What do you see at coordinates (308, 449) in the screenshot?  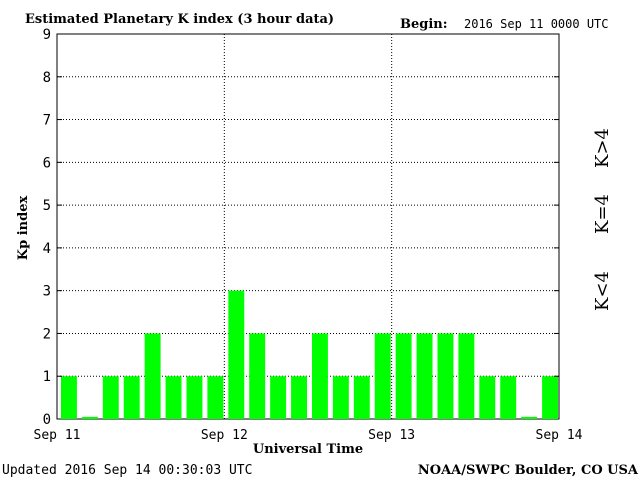 I see `x-axis-label: Universal Time` at bounding box center [308, 449].